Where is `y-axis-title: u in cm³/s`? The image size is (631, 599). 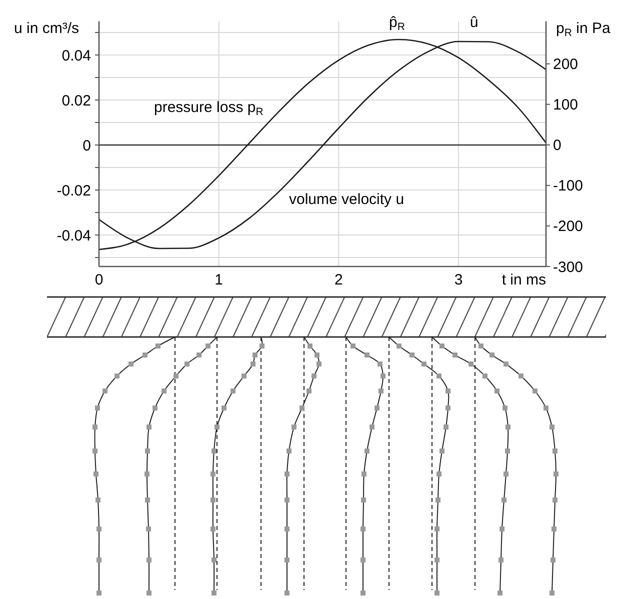
y-axis-title: u in cm³/s is located at coordinates (47, 28).